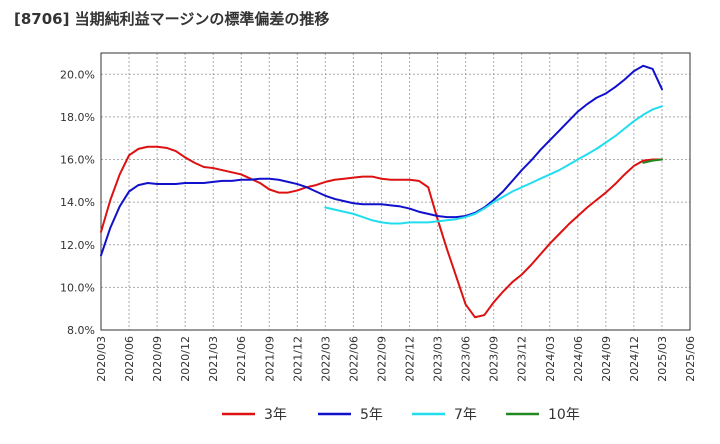 This screenshot has width=720, height=444. What do you see at coordinates (353, 359) in the screenshot?
I see `x-tick-label: 2022/06` at bounding box center [353, 359].